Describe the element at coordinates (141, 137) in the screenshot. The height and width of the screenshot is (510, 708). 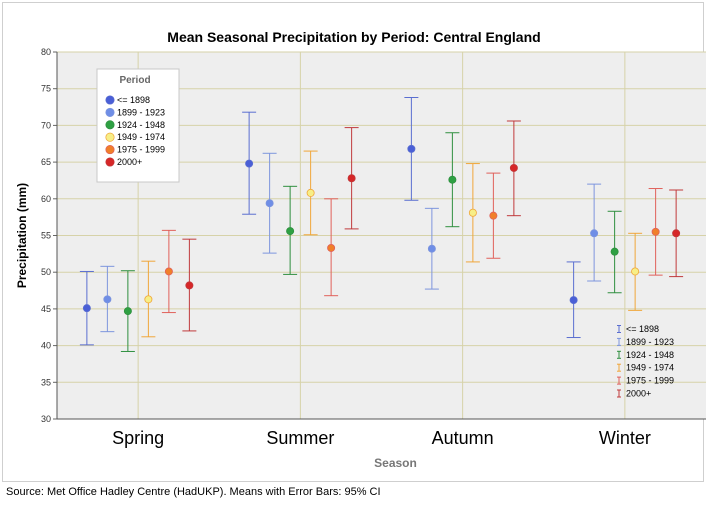
I see `legend-label: 1949 - 1974` at that location.